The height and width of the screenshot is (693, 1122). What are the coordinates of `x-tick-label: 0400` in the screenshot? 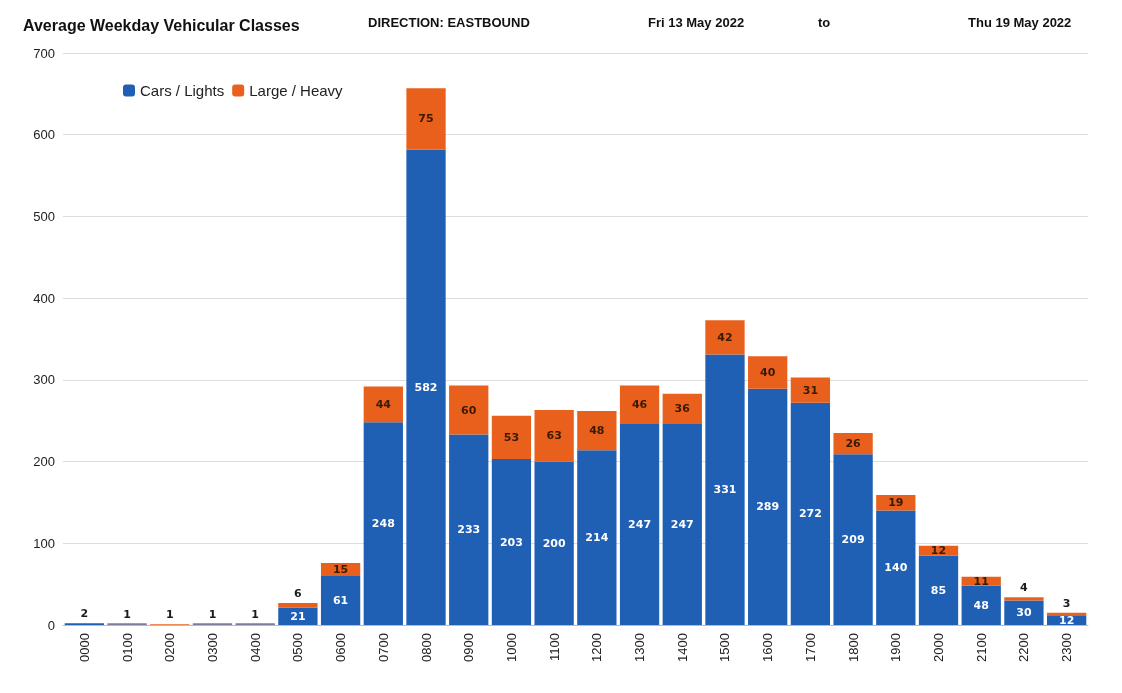 It's located at (255, 647).